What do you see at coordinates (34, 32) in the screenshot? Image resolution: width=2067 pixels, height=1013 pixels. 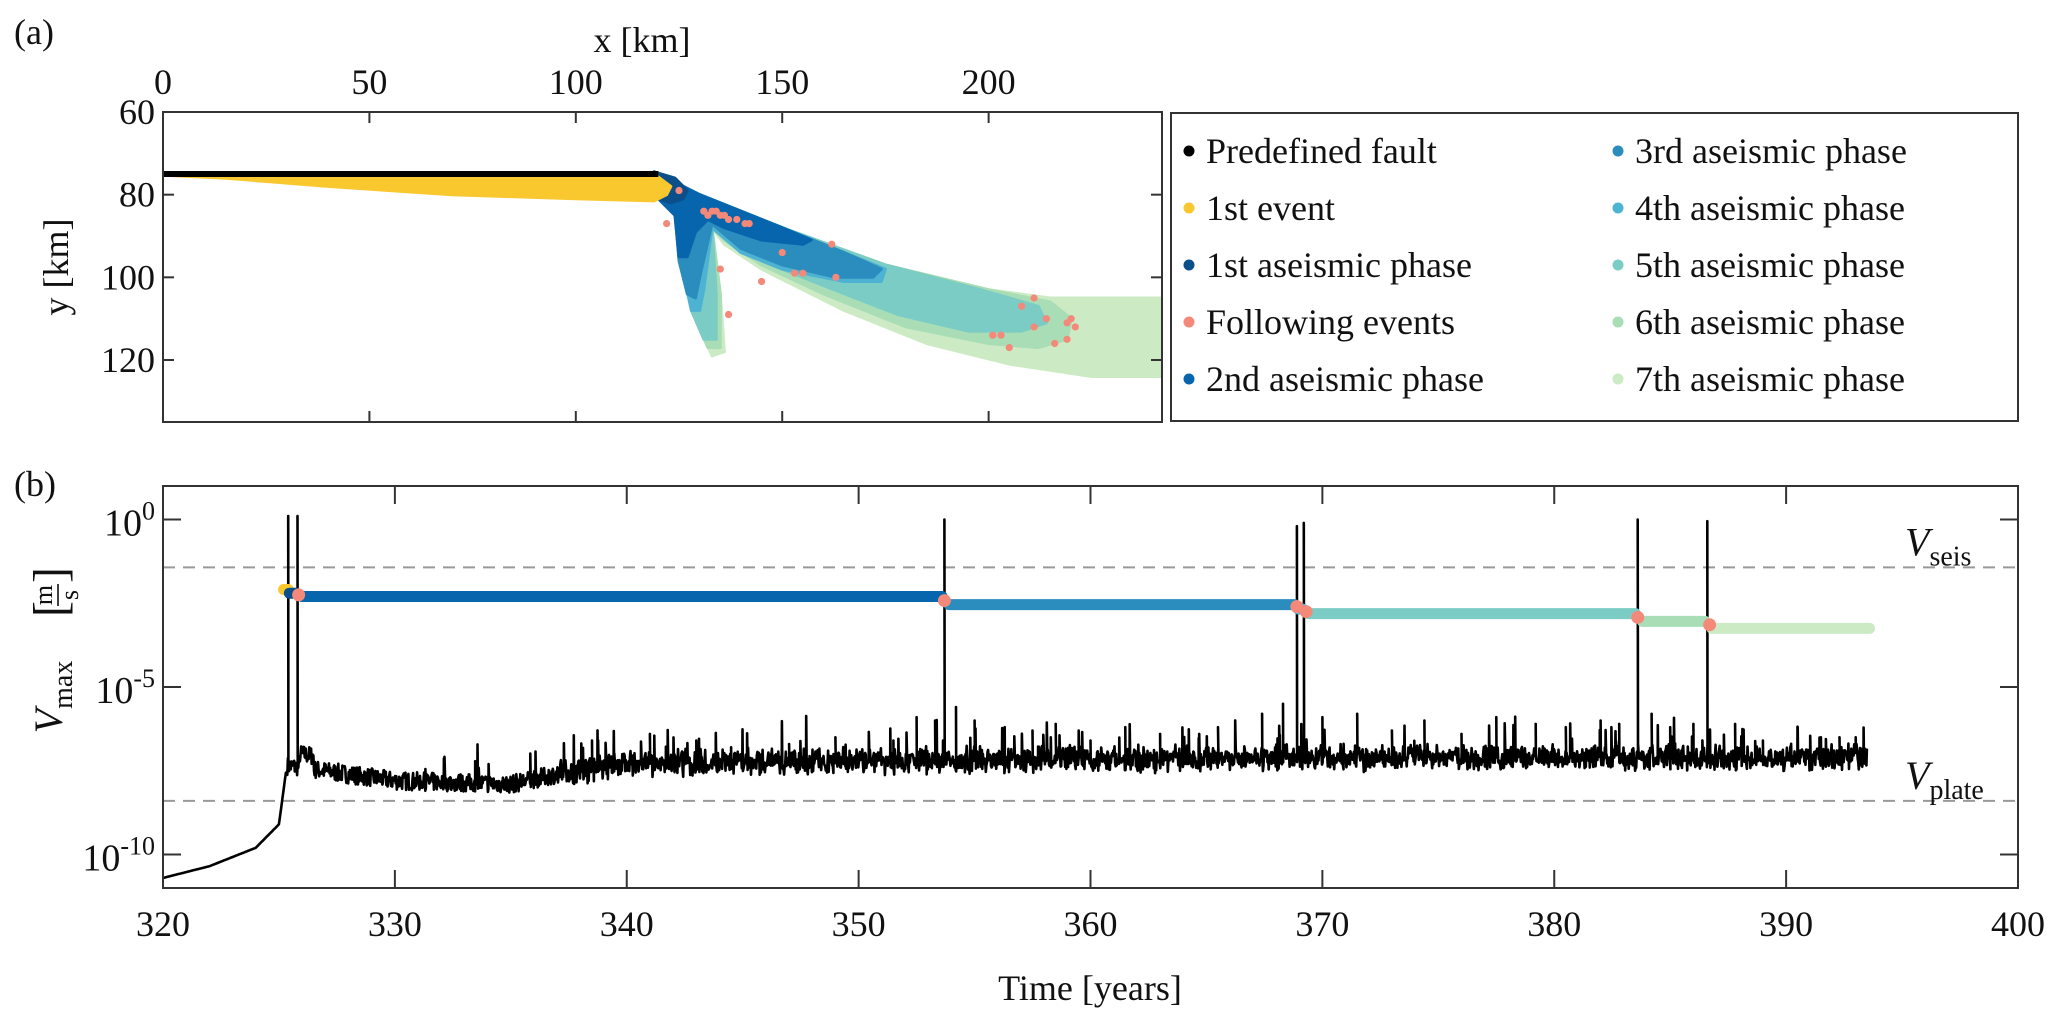 I see `panel-a-label: (a)` at bounding box center [34, 32].